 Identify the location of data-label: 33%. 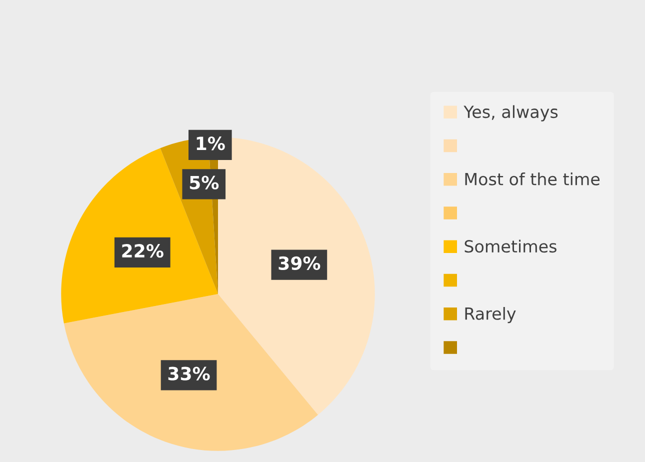
(189, 373).